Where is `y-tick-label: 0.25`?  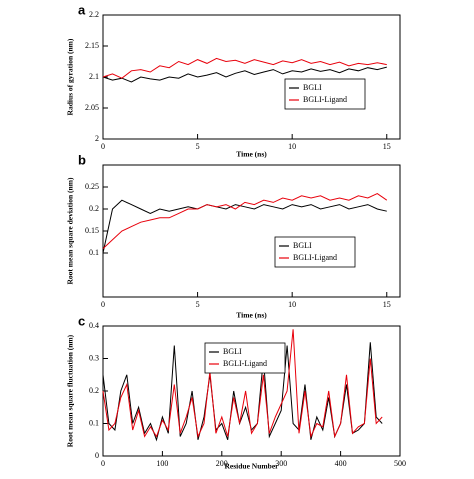 y-tick-label: 0.25 is located at coordinates (92, 186).